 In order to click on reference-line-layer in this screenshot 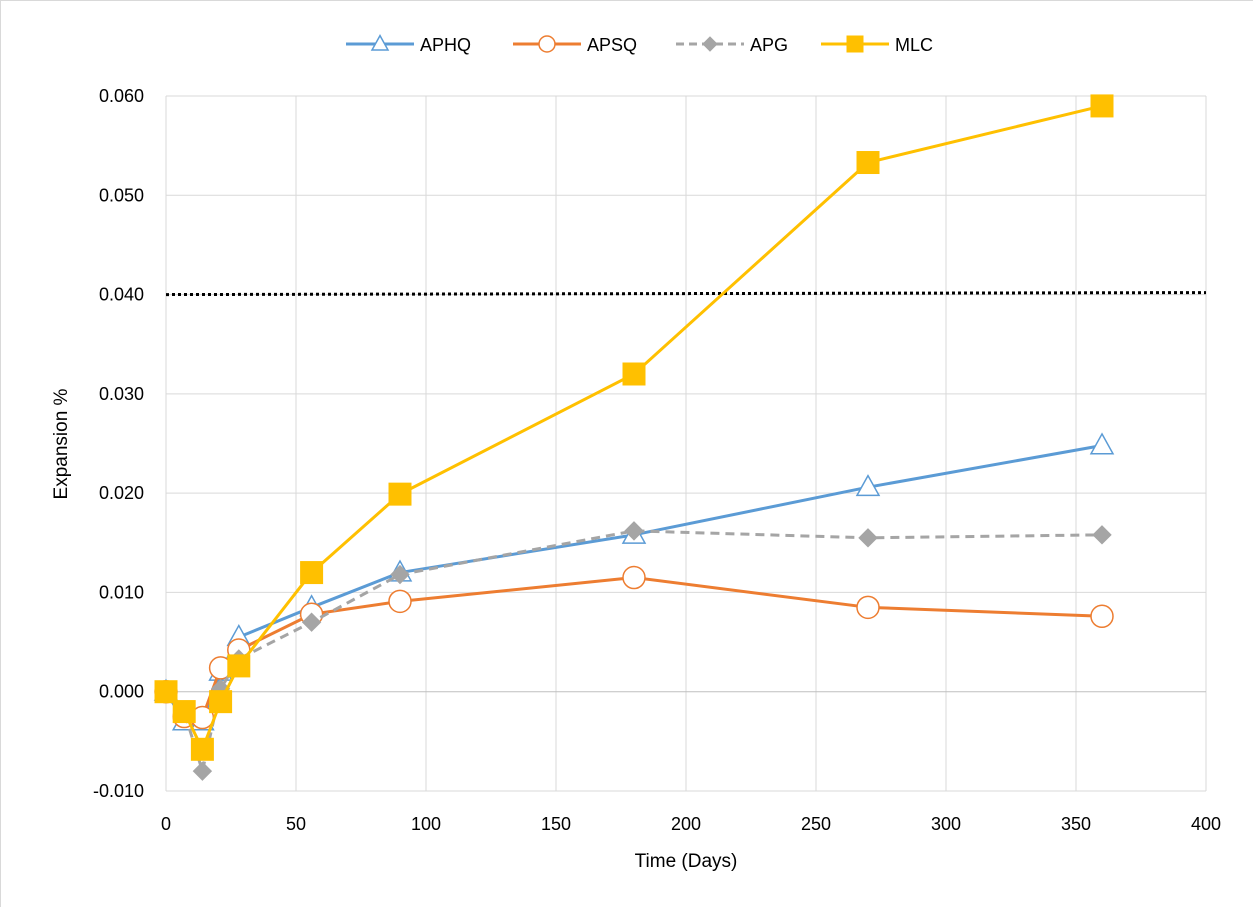, I will do `click(686, 294)`.